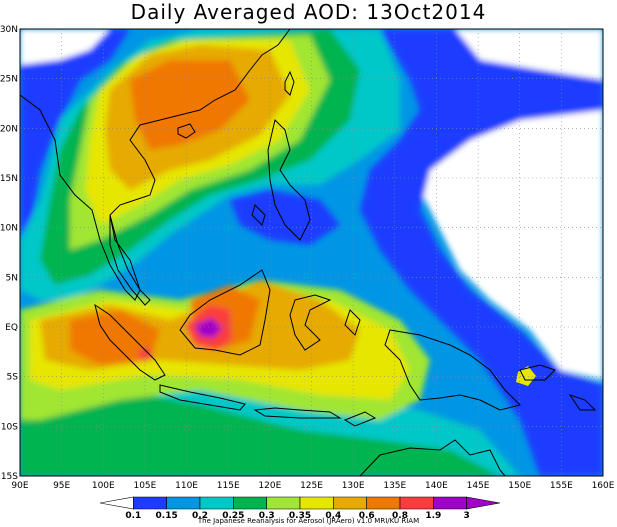 This screenshot has width=617, height=527. Describe the element at coordinates (352, 322) in the screenshot. I see `coastline-maluku` at that location.